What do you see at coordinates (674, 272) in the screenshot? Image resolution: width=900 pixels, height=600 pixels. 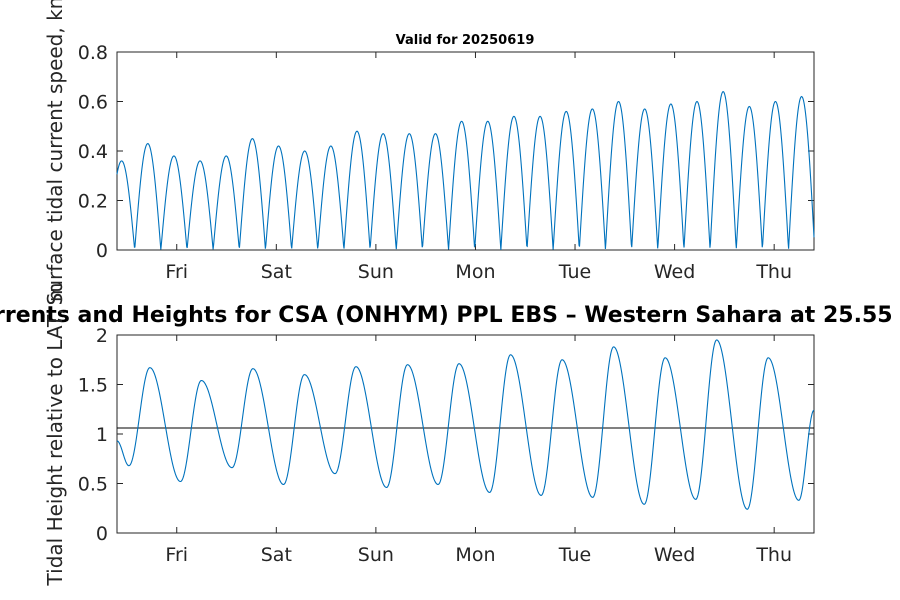 I see `current-speed-xtick-label: Wed` at bounding box center [674, 272].